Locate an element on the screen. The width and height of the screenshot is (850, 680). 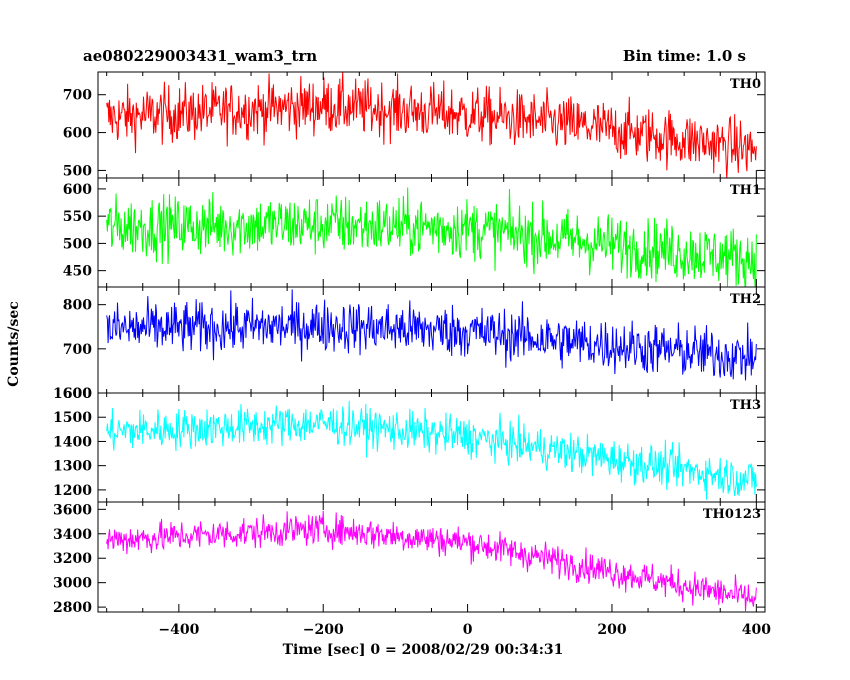
series-th2 is located at coordinates (431, 335).